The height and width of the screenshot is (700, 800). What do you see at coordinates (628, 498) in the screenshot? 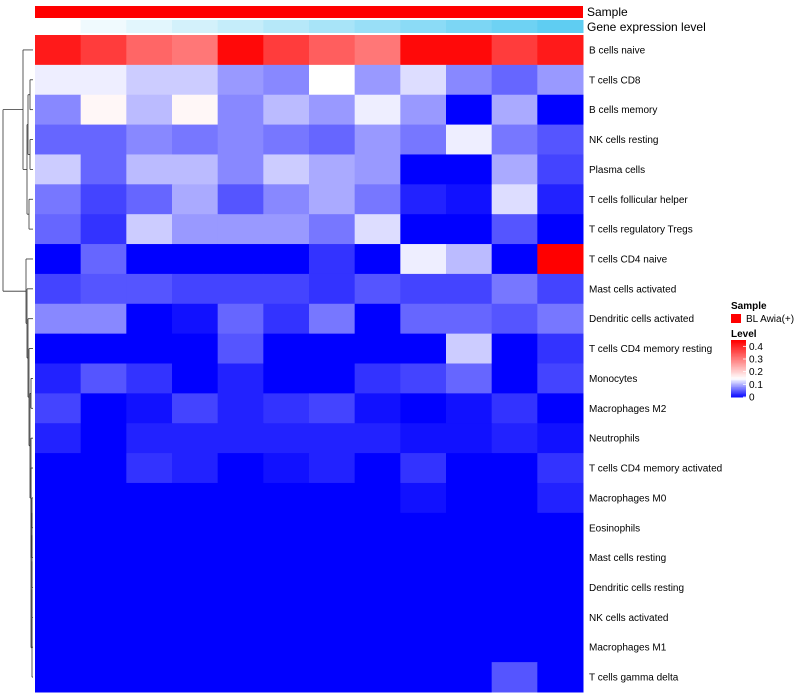
I see `row-label: Macrophages M0` at bounding box center [628, 498].